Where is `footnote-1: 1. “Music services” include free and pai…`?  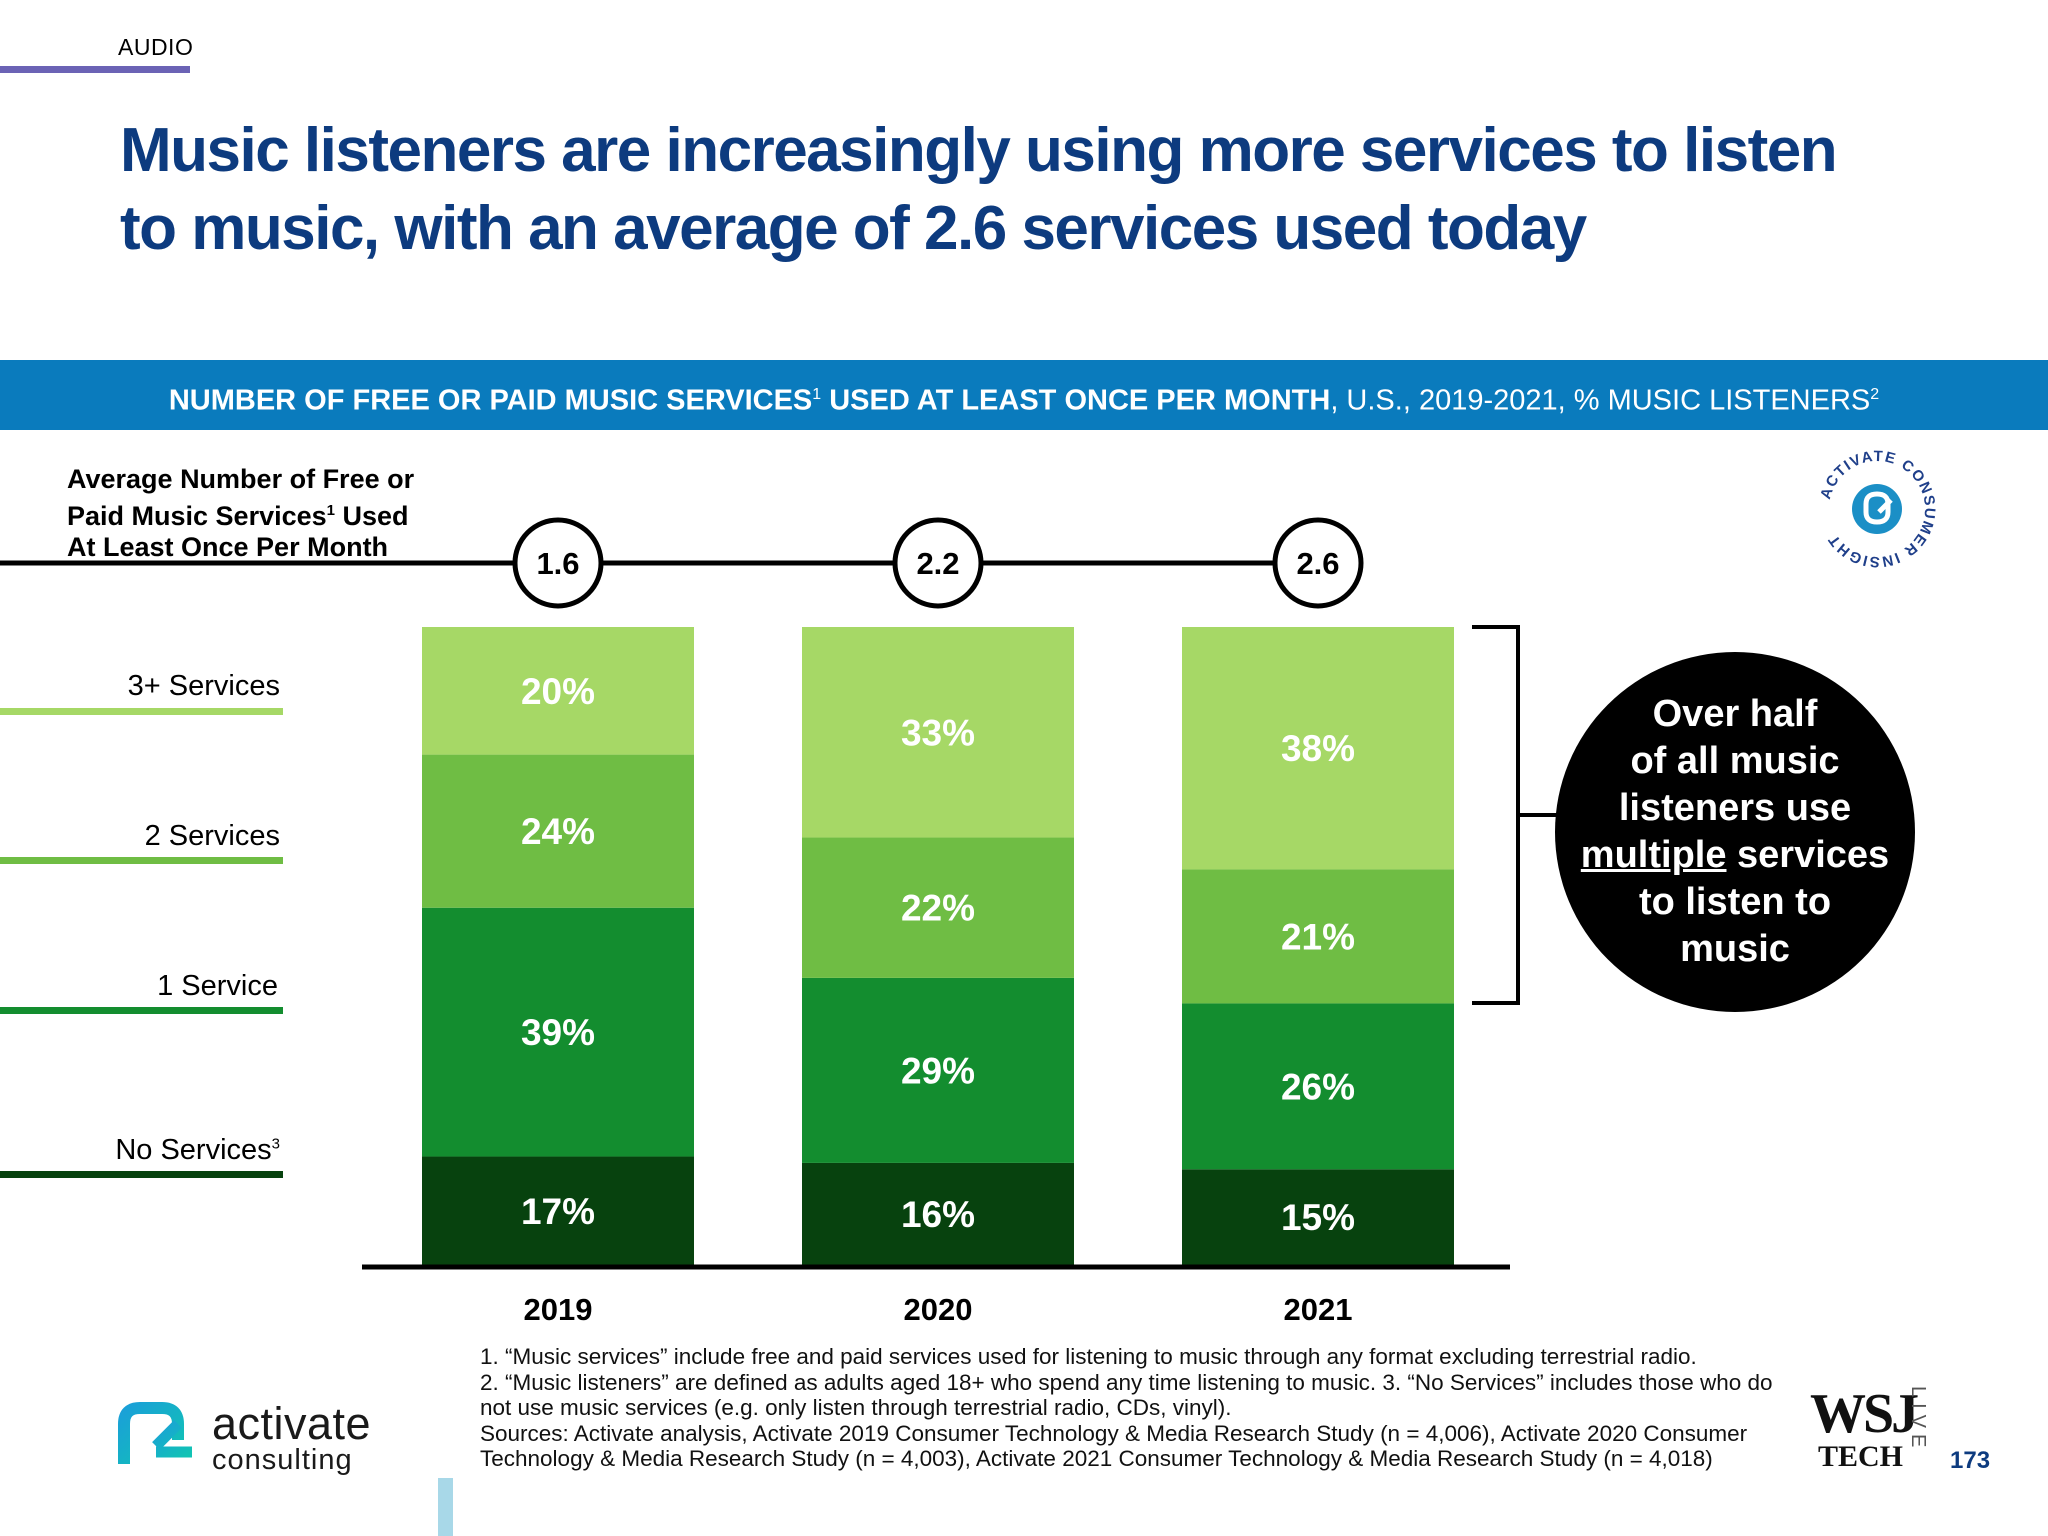 footnote-1: 1. “Music services” include free and pai… is located at coordinates (1088, 1356).